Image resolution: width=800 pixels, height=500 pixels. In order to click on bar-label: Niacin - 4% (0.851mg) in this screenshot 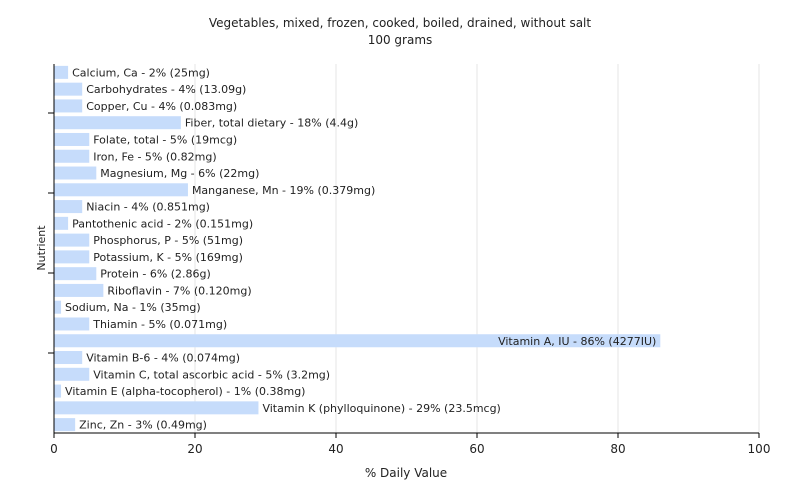, I will do `click(148, 207)`.